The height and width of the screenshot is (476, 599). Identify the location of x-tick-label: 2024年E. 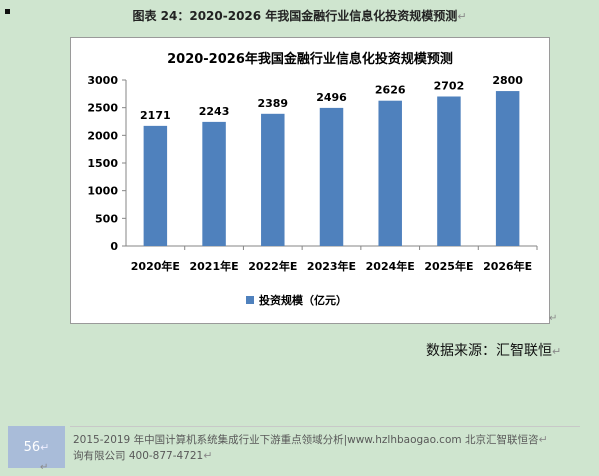
(390, 266).